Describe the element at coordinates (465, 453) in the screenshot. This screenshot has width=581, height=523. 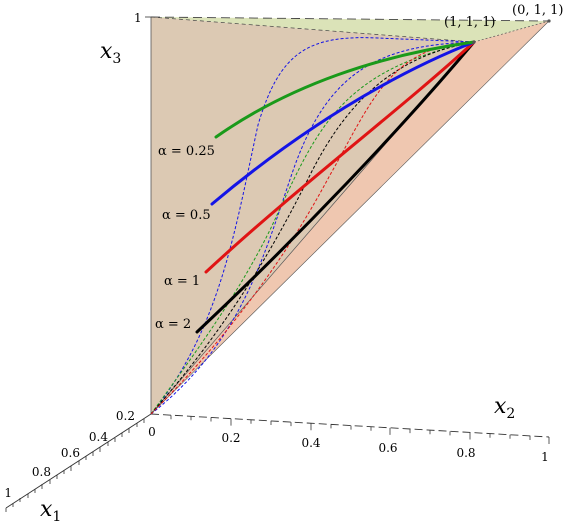
I see `x2-tick-label: 0.8` at that location.